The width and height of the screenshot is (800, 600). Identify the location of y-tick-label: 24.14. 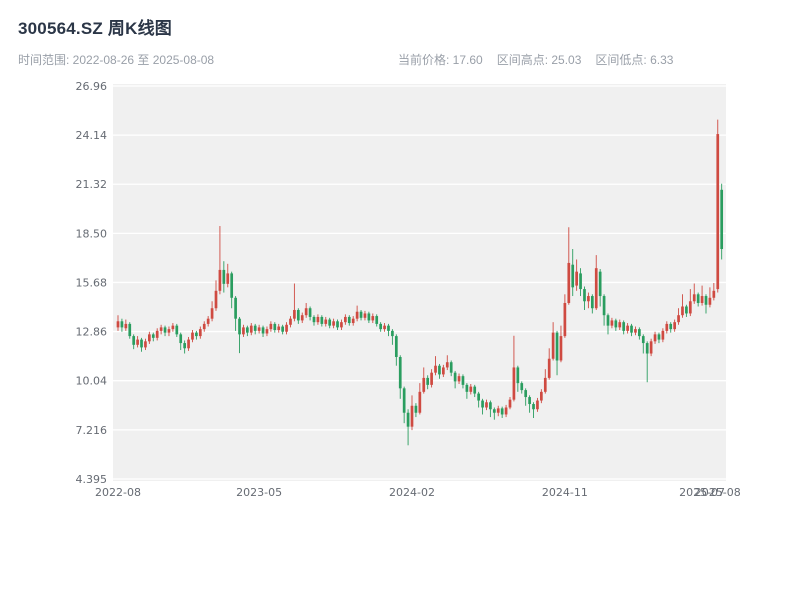
(92, 135).